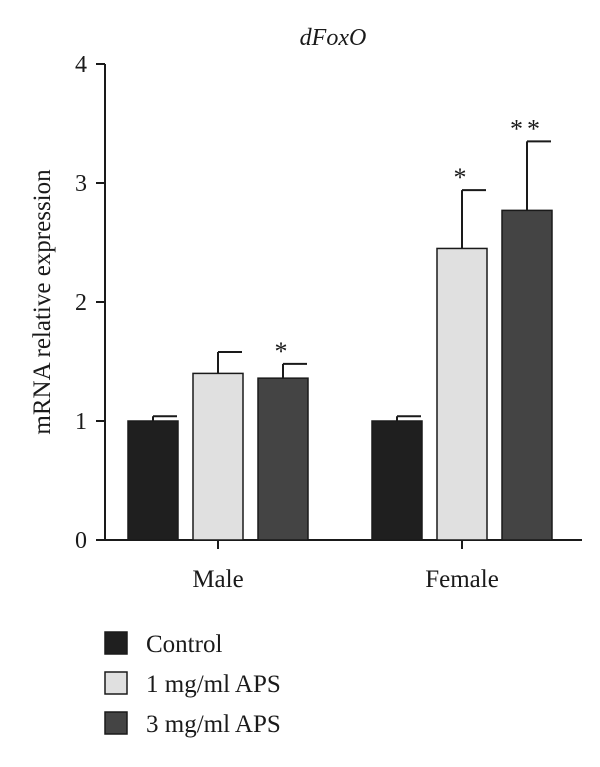 The height and width of the screenshot is (767, 600). What do you see at coordinates (213, 684) in the screenshot?
I see `legend-label: 1 mg/ml APS` at bounding box center [213, 684].